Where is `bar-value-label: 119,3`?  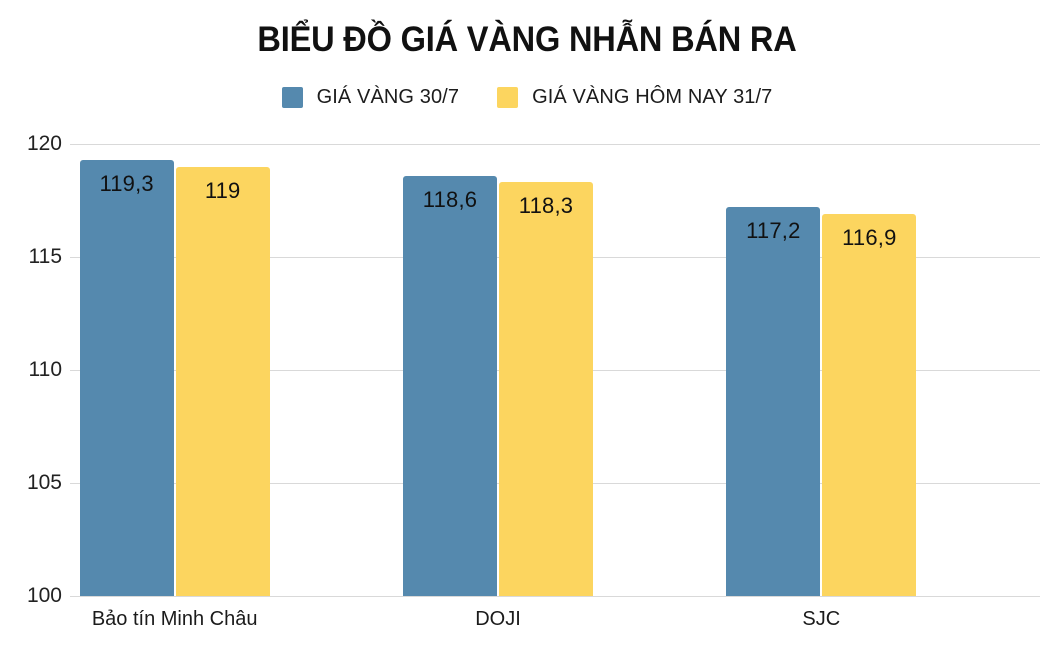
bar-value-label: 119,3 is located at coordinates (126, 183).